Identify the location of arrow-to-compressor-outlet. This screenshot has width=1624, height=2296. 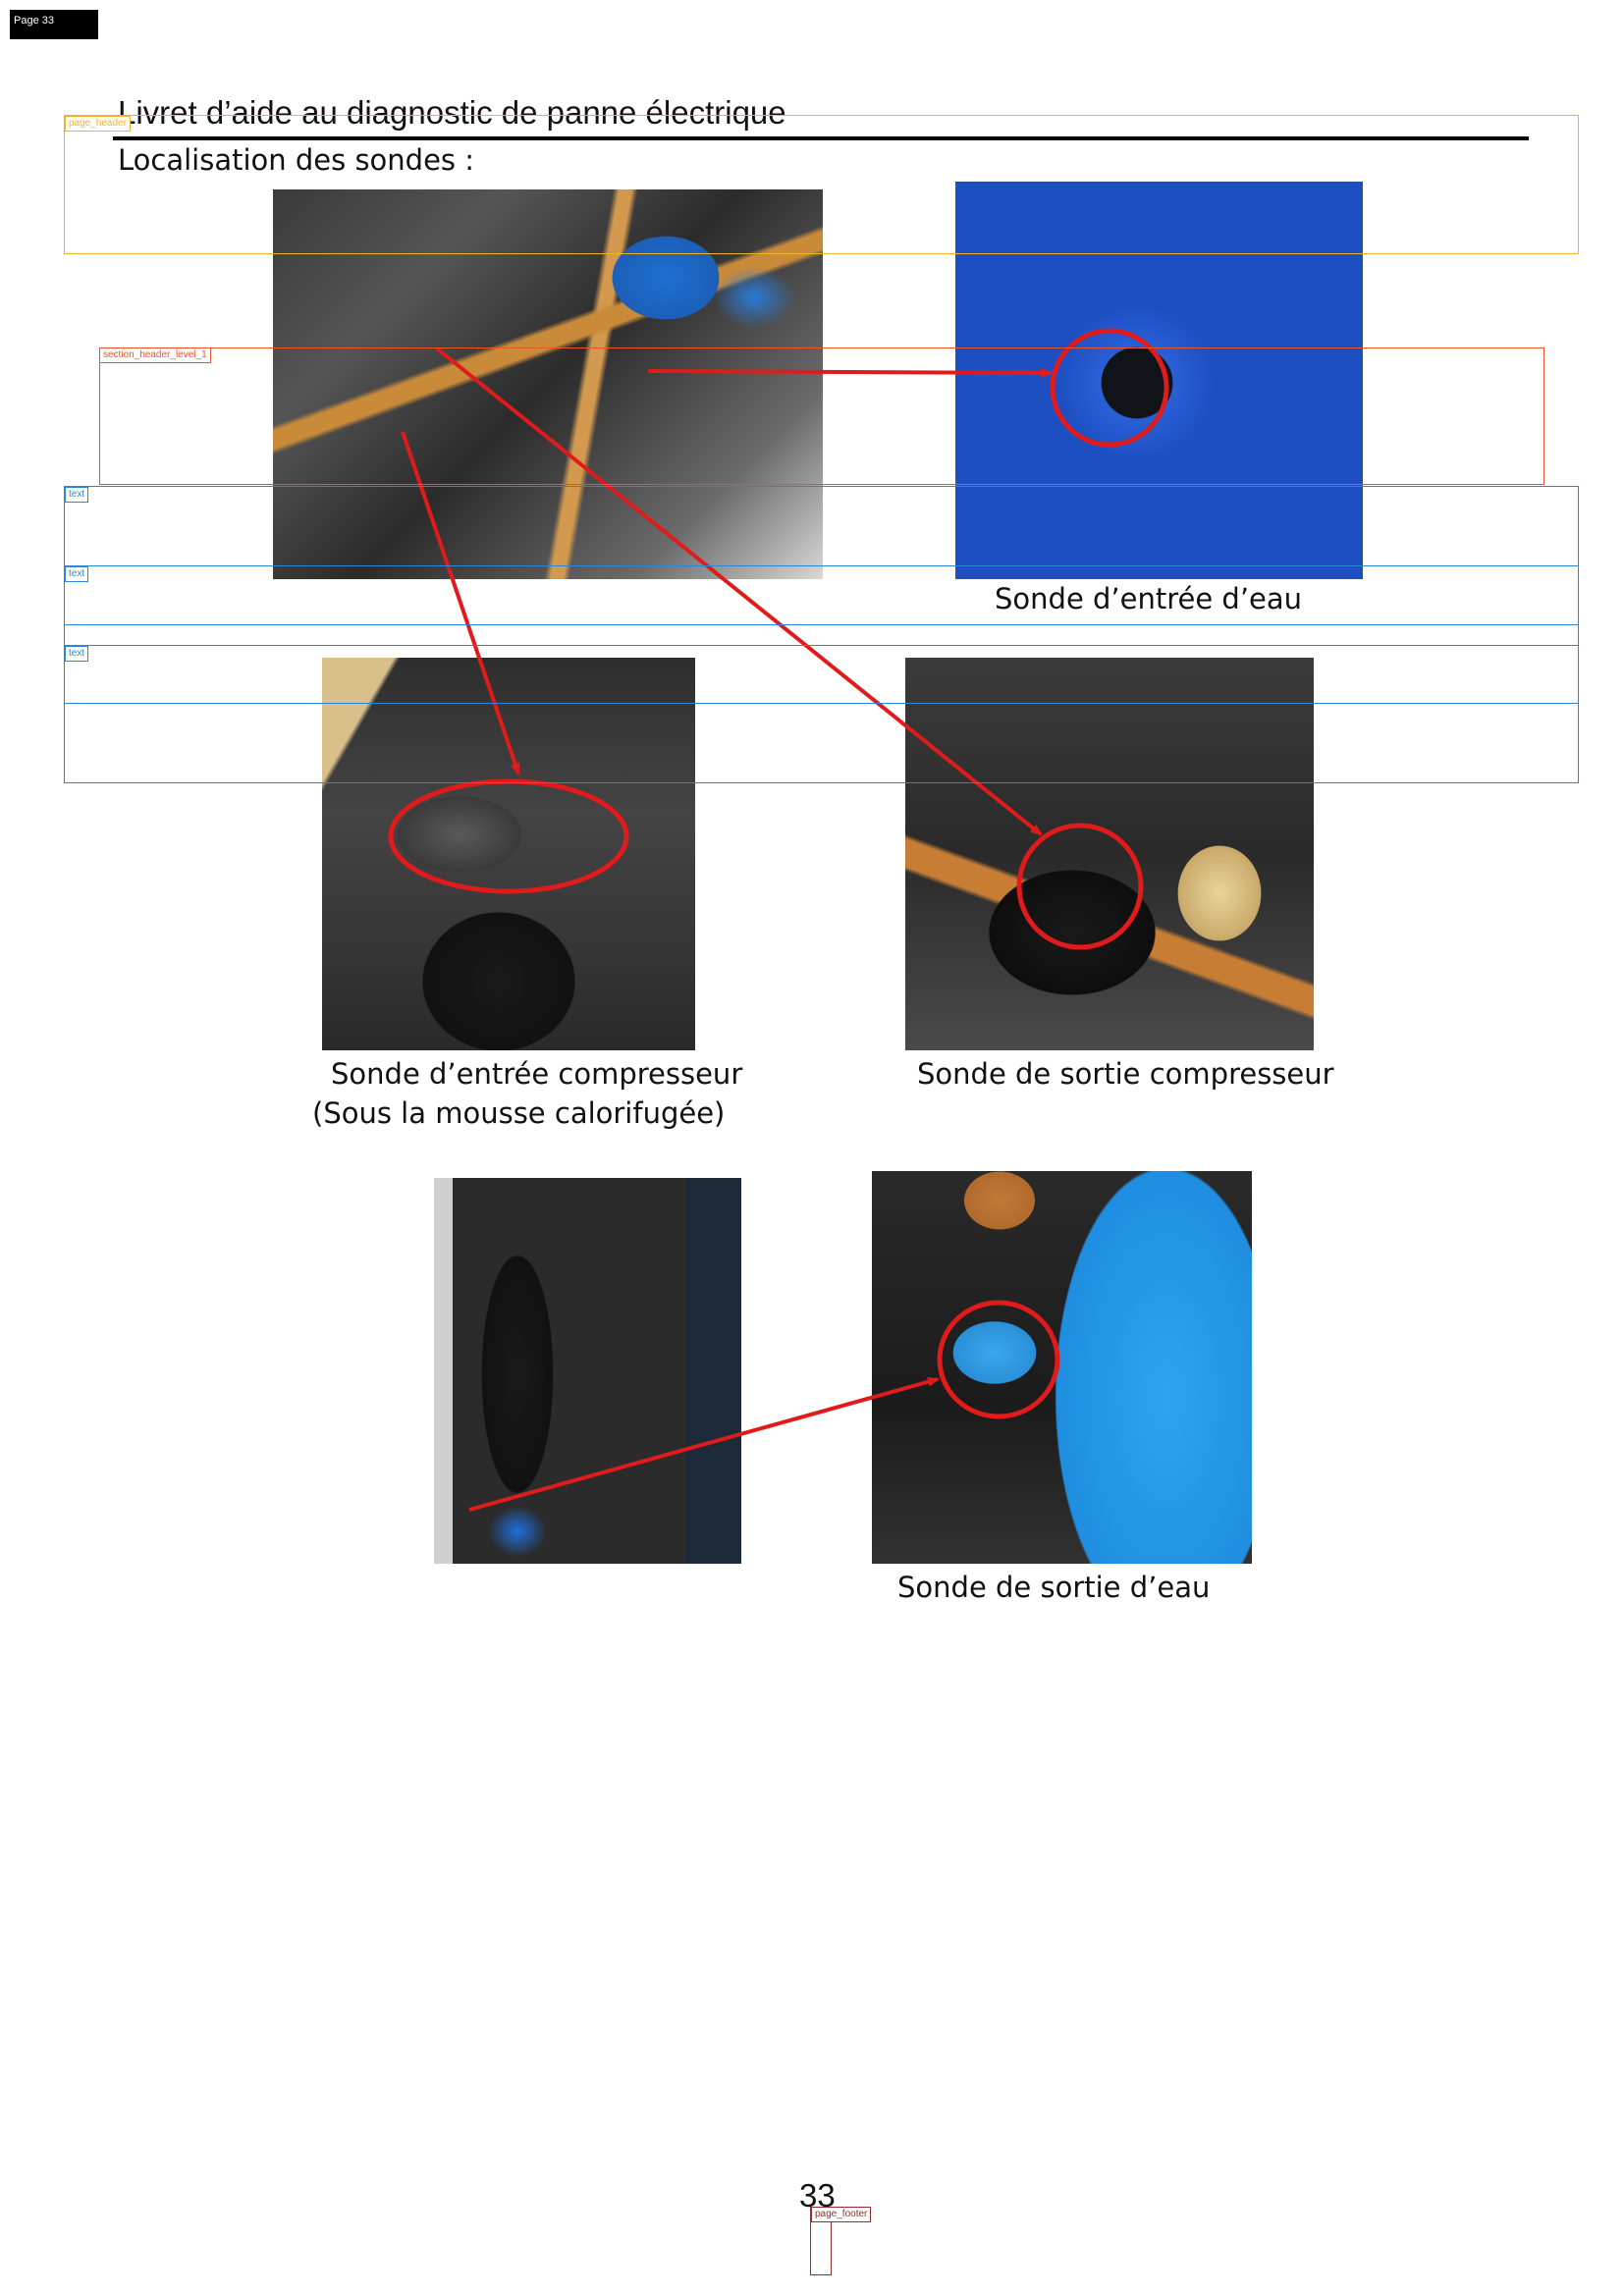
(739, 592).